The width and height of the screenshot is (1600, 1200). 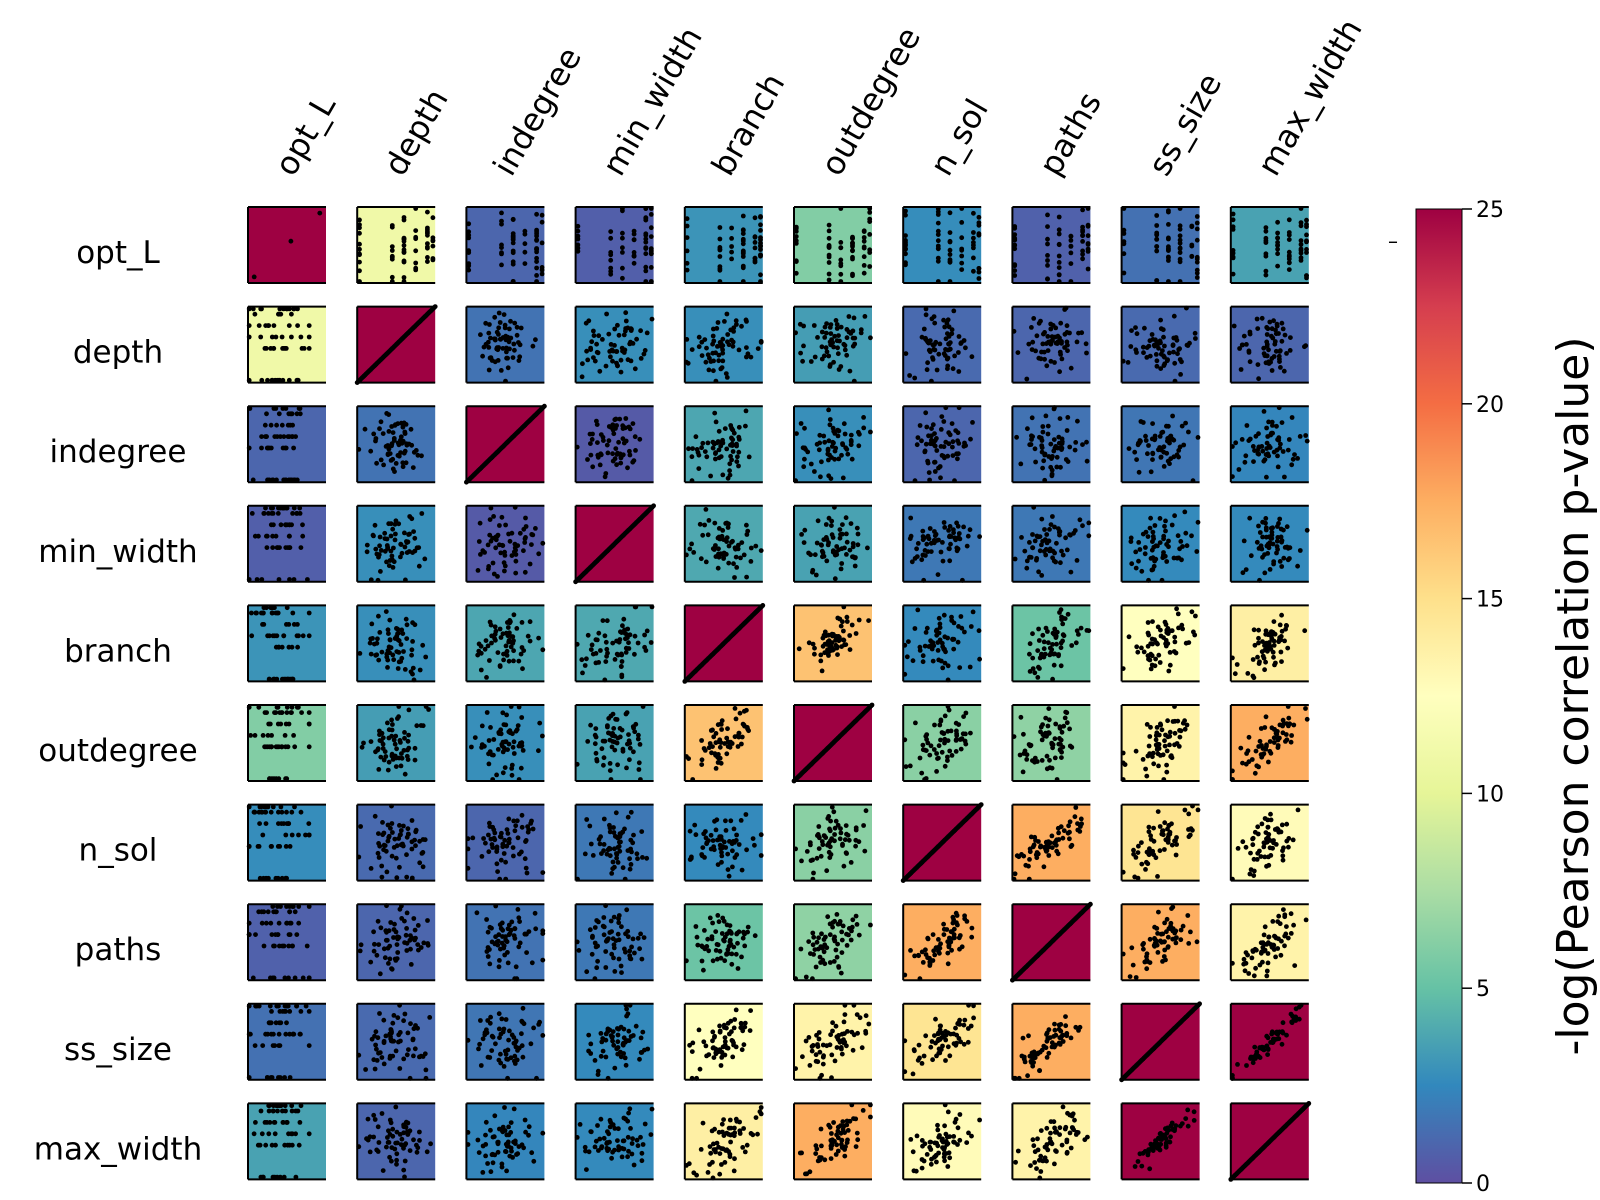 What do you see at coordinates (396, 842) in the screenshot?
I see `cell-n_sol-depth` at bounding box center [396, 842].